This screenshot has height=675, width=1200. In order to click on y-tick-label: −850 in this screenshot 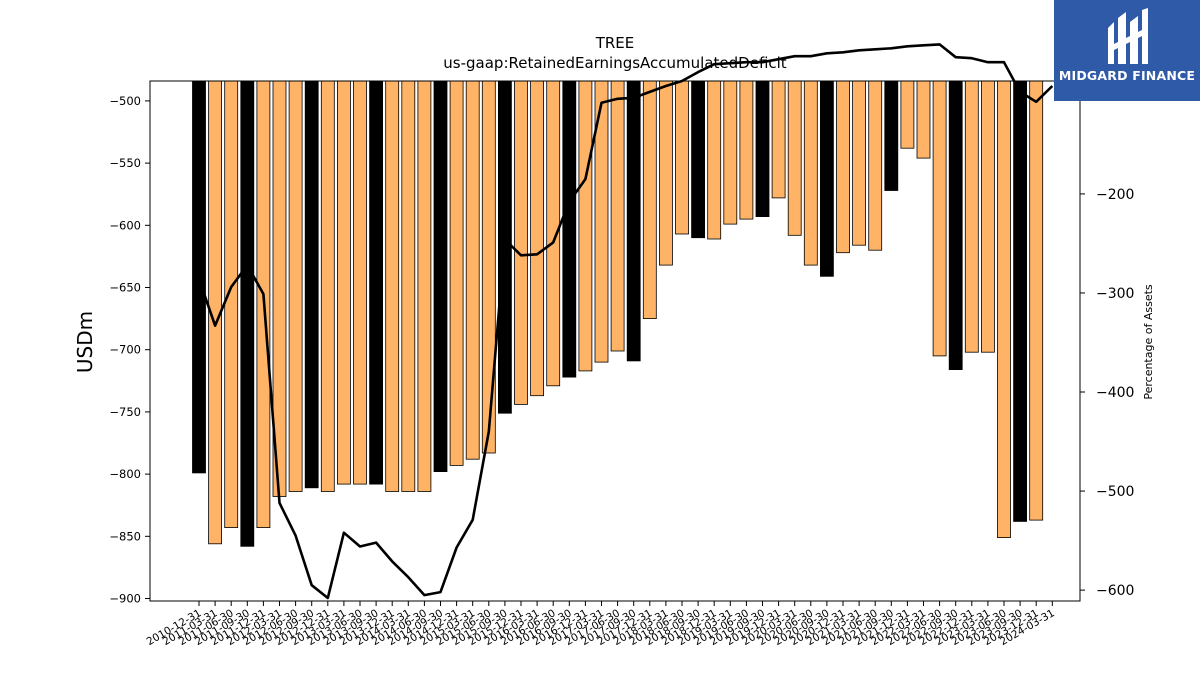, I will do `click(125, 536)`.